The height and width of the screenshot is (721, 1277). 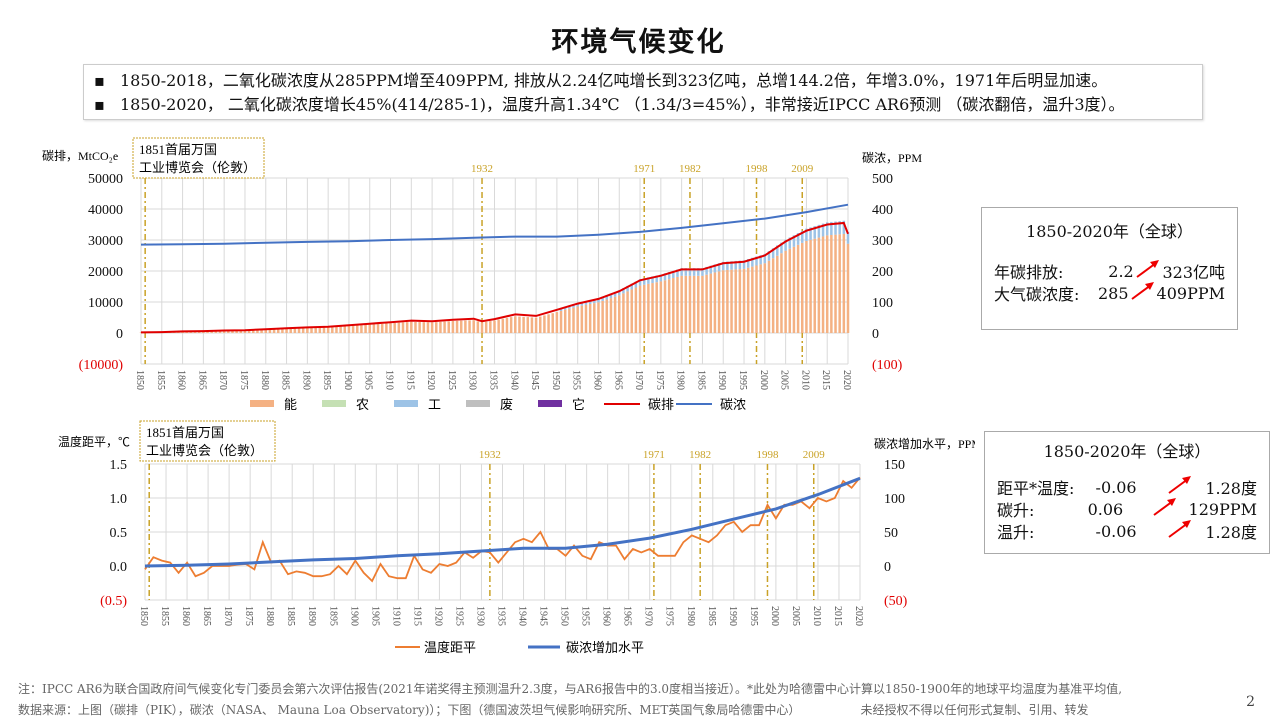 I want to click on box-row: 温升: -0.06 1.28度, so click(x=1127, y=531).